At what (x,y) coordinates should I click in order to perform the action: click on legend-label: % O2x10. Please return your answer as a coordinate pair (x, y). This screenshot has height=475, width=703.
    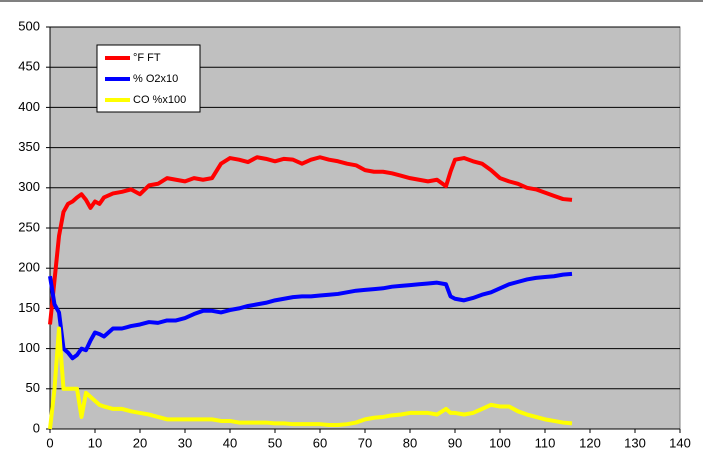
    Looking at the image, I should click on (155, 79).